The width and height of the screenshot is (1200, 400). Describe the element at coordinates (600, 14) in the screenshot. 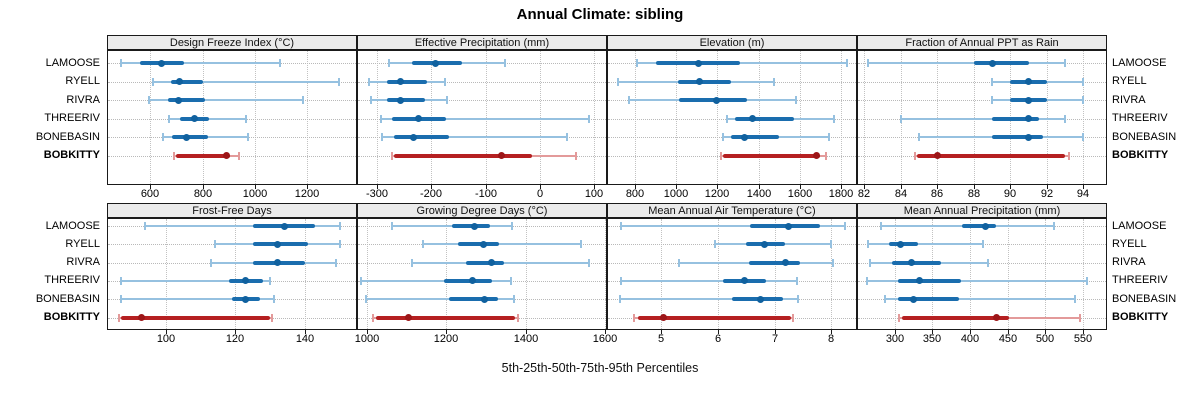

I see `chart-title: Annual Climate: sibling` at that location.